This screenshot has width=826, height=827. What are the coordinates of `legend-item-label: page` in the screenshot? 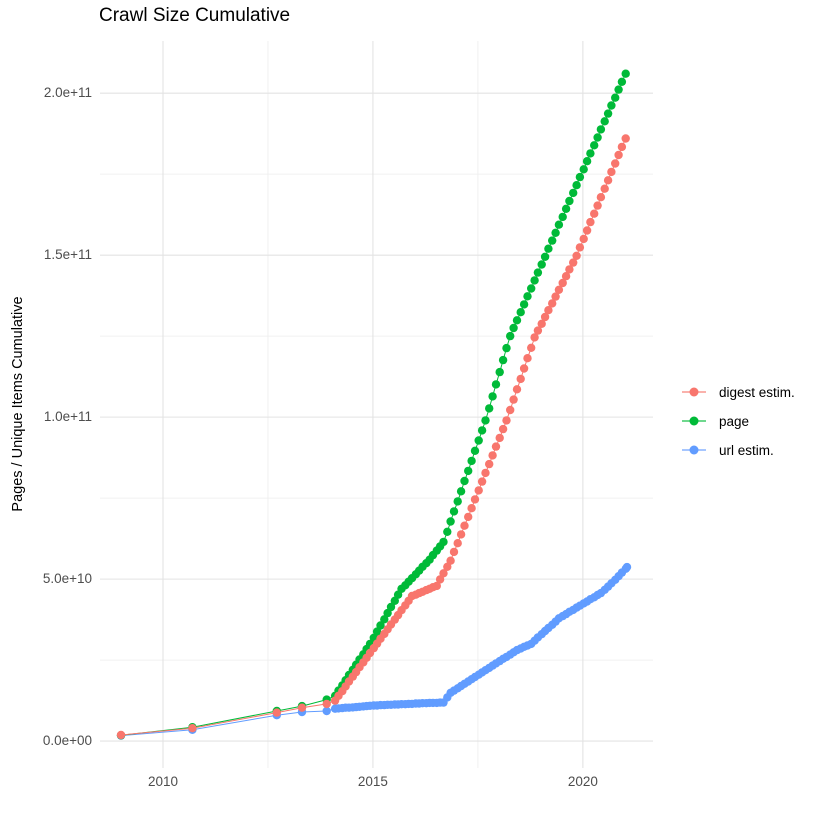 It's located at (734, 421).